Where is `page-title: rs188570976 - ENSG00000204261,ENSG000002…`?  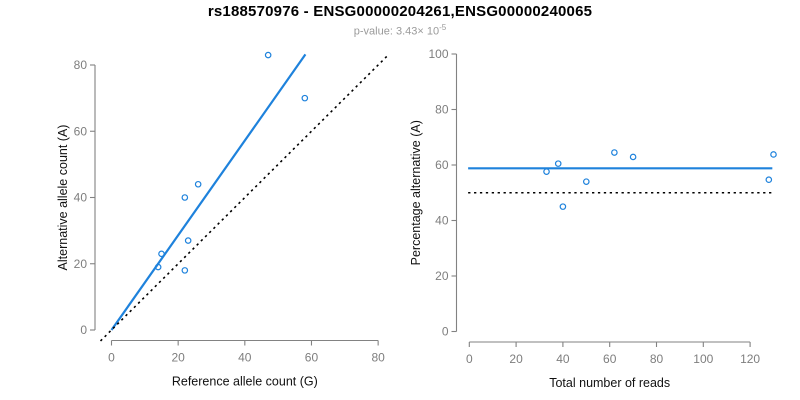
page-title: rs188570976 - ENSG00000204261,ENSG000002… is located at coordinates (400, 11).